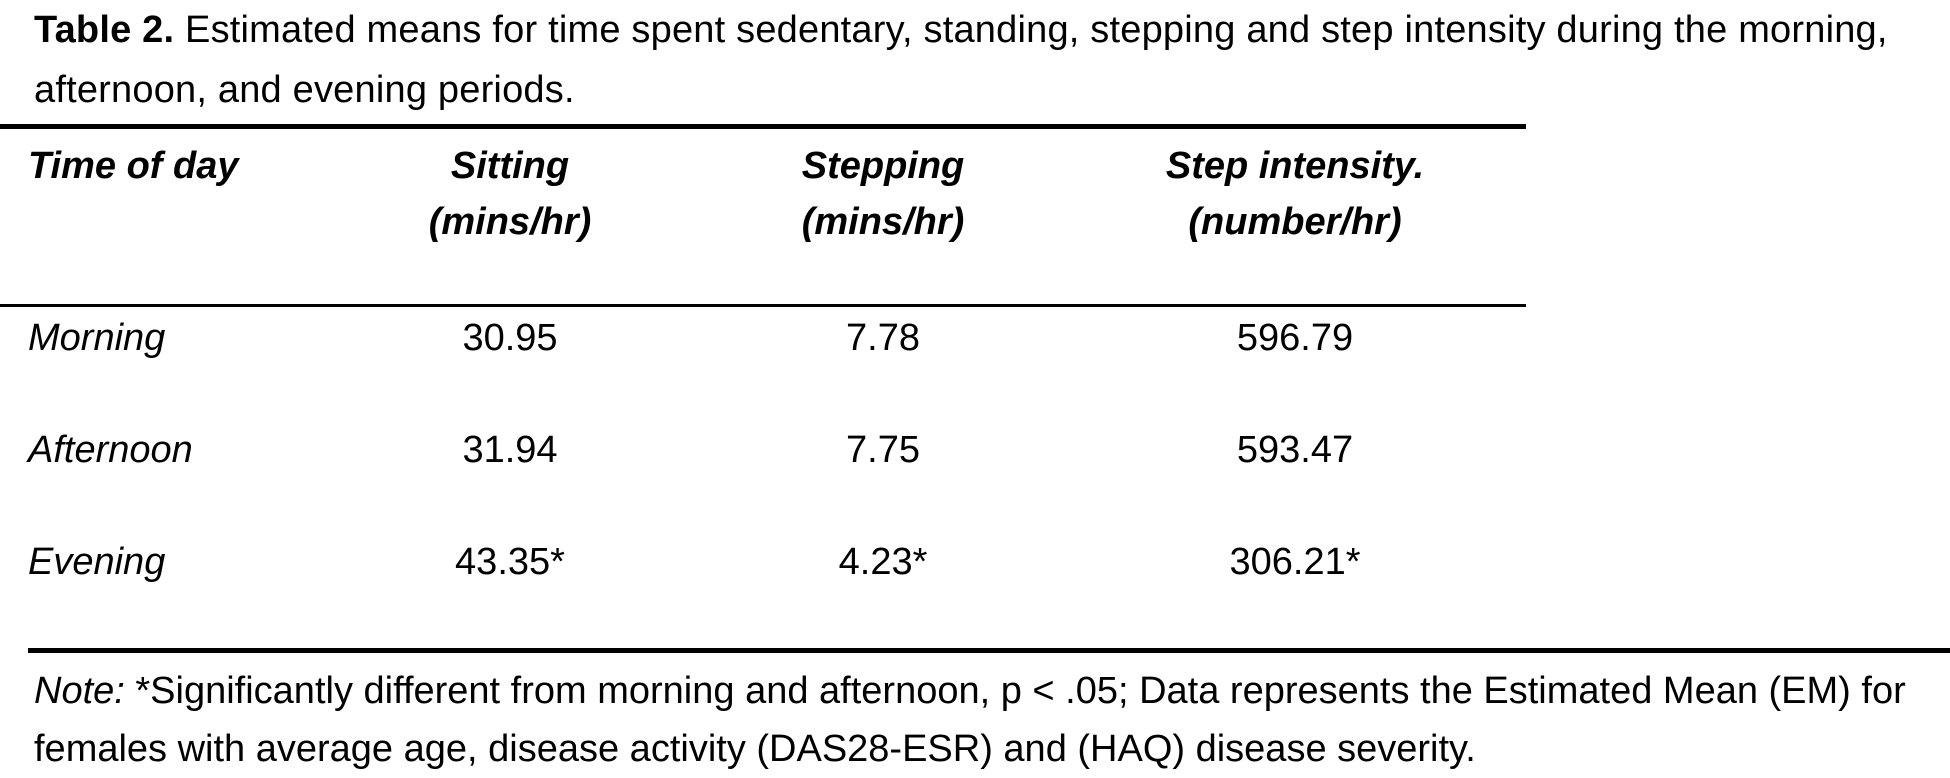  What do you see at coordinates (1295, 166) in the screenshot?
I see `header-step-intensity: Step intensity.` at bounding box center [1295, 166].